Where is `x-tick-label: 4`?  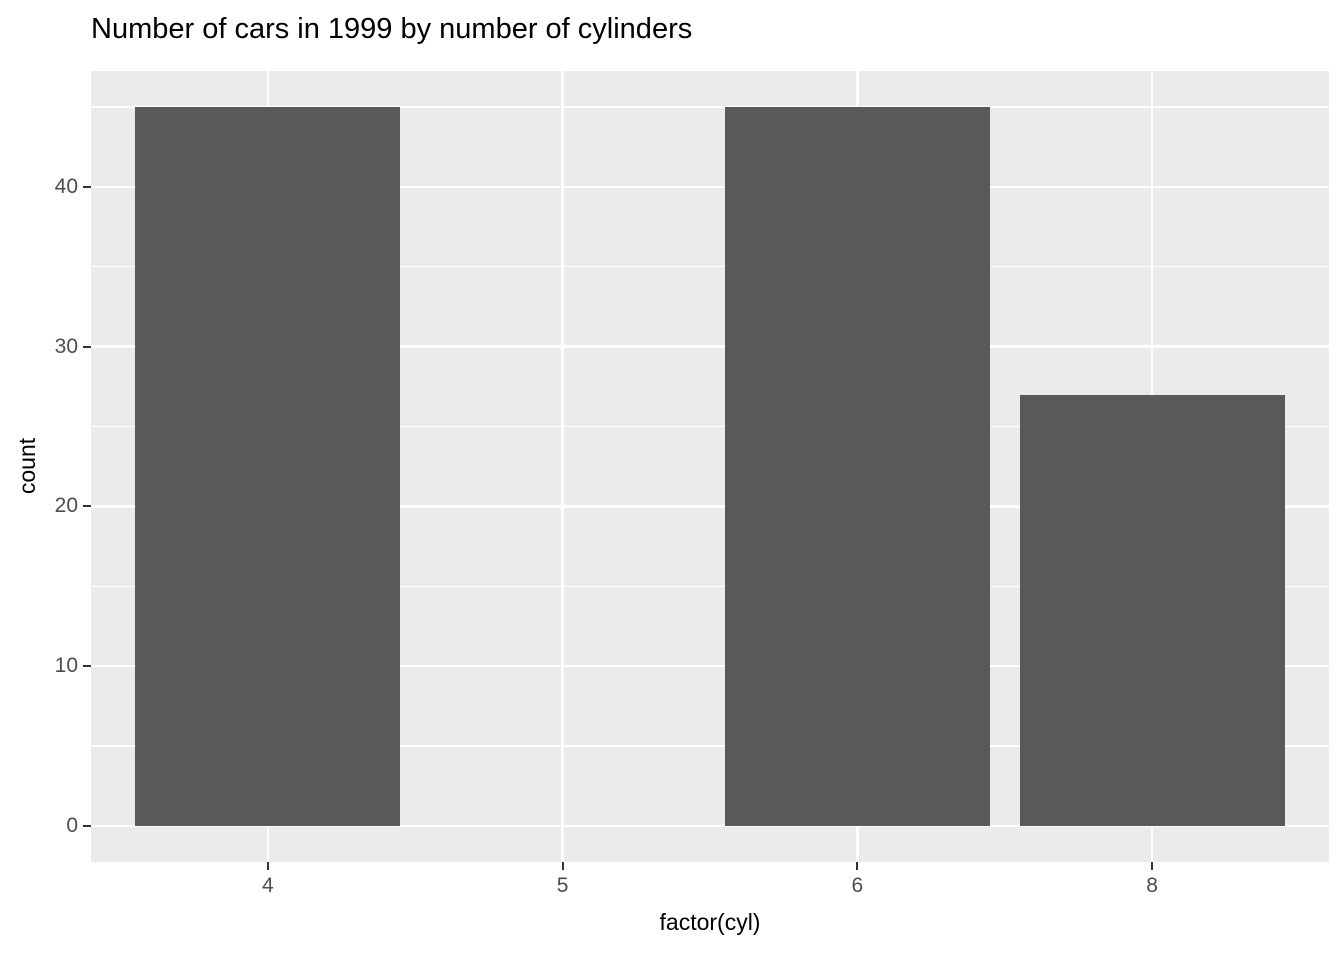
x-tick-label: 4 is located at coordinates (268, 885).